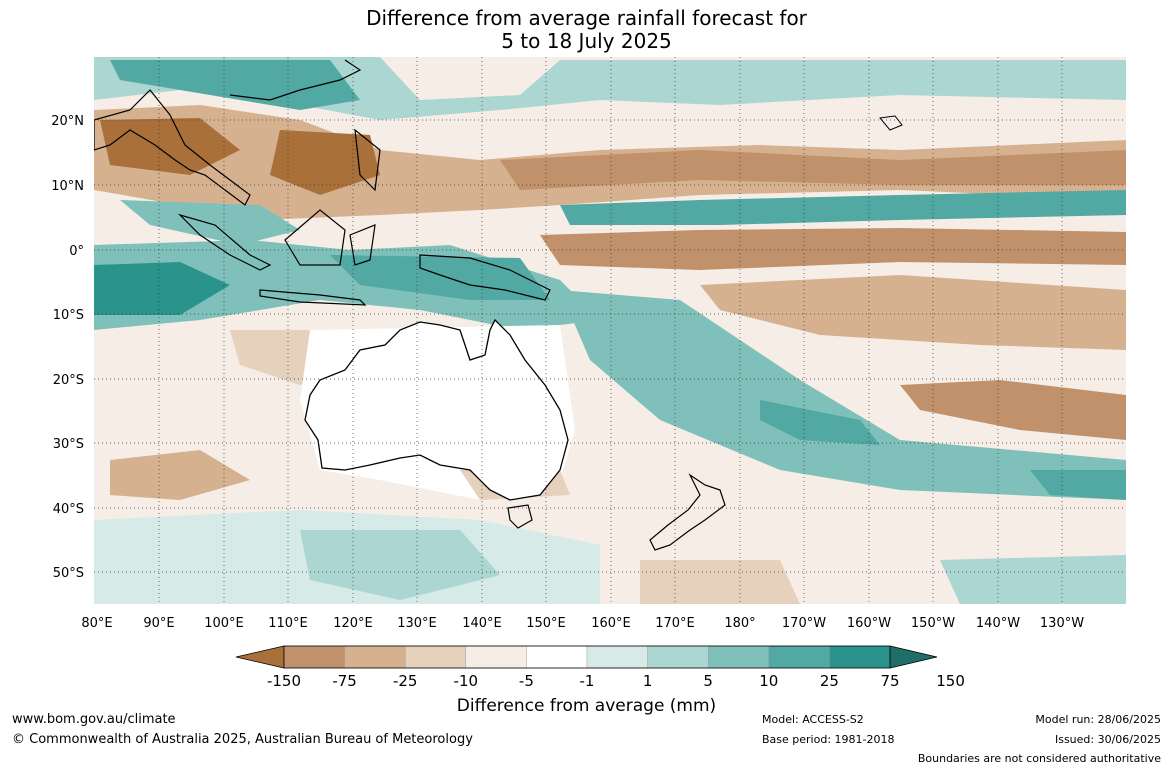 The image size is (1173, 770). What do you see at coordinates (284, 681) in the screenshot?
I see `colorbar-tick-label: -150` at bounding box center [284, 681].